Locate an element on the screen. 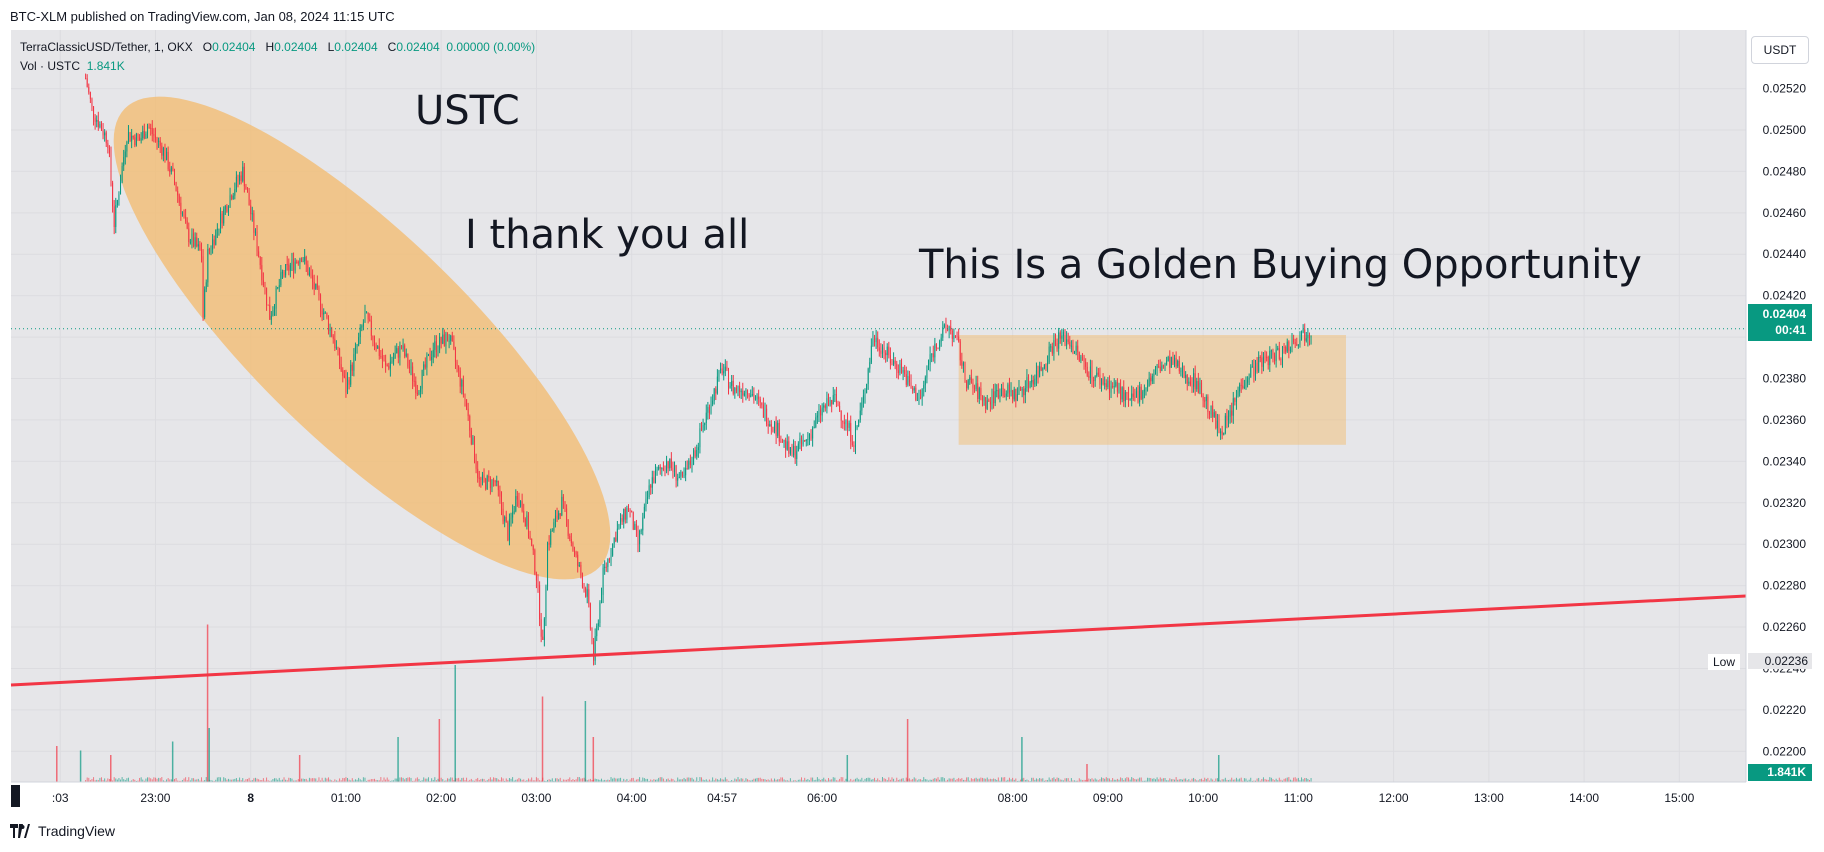  time-axis is located at coordinates (878, 798).